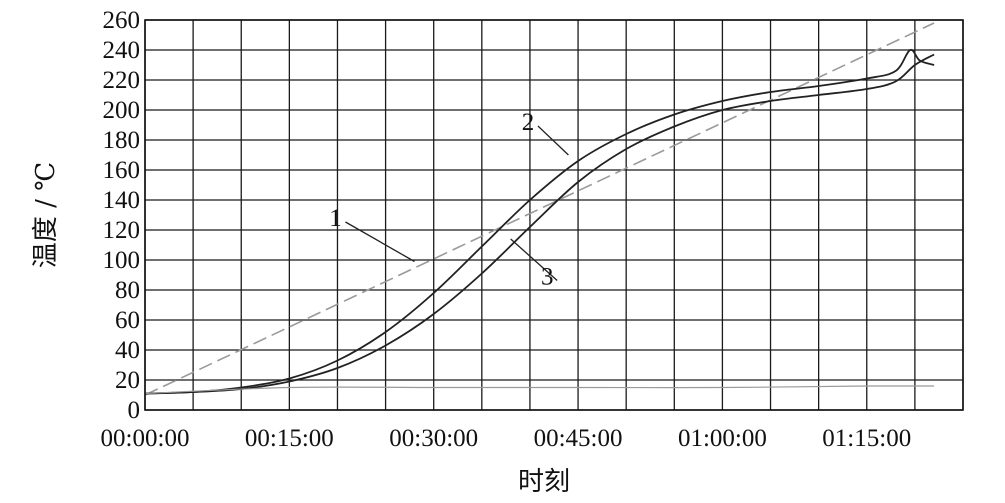 Image resolution: width=1005 pixels, height=503 pixels. I want to click on y-tick-label: 160, so click(122, 170).